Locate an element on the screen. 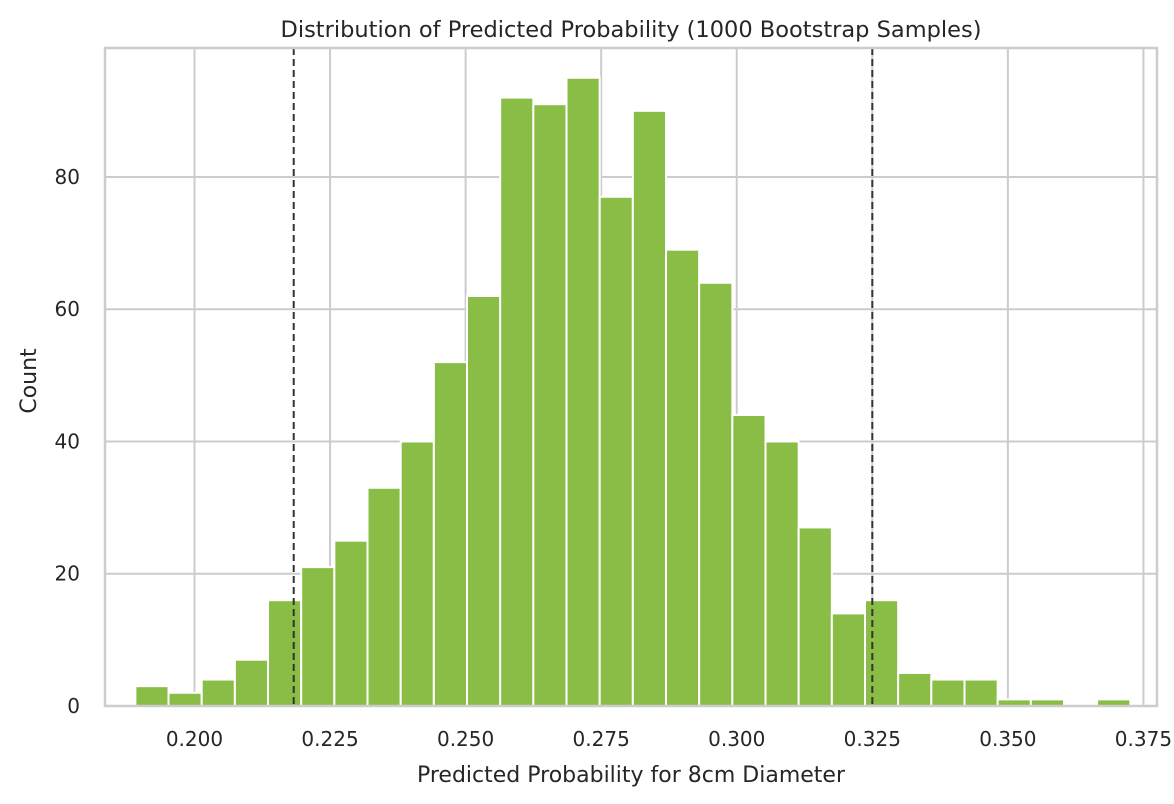  y-tick-label: 60 is located at coordinates (67, 309).